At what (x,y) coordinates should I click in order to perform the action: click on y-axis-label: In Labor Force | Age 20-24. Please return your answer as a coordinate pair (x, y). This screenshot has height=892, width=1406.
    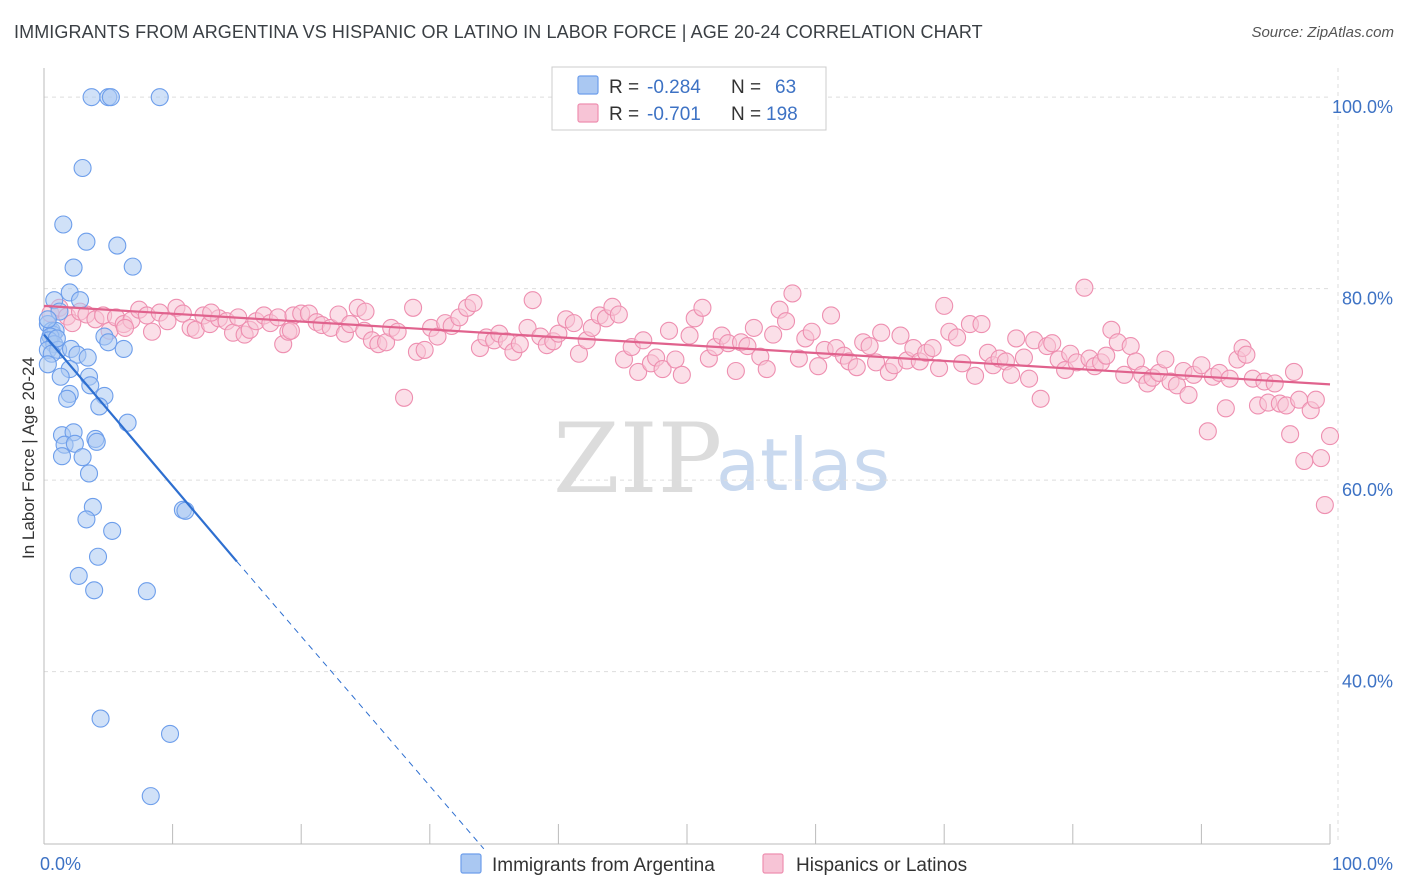
    Looking at the image, I should click on (28, 458).